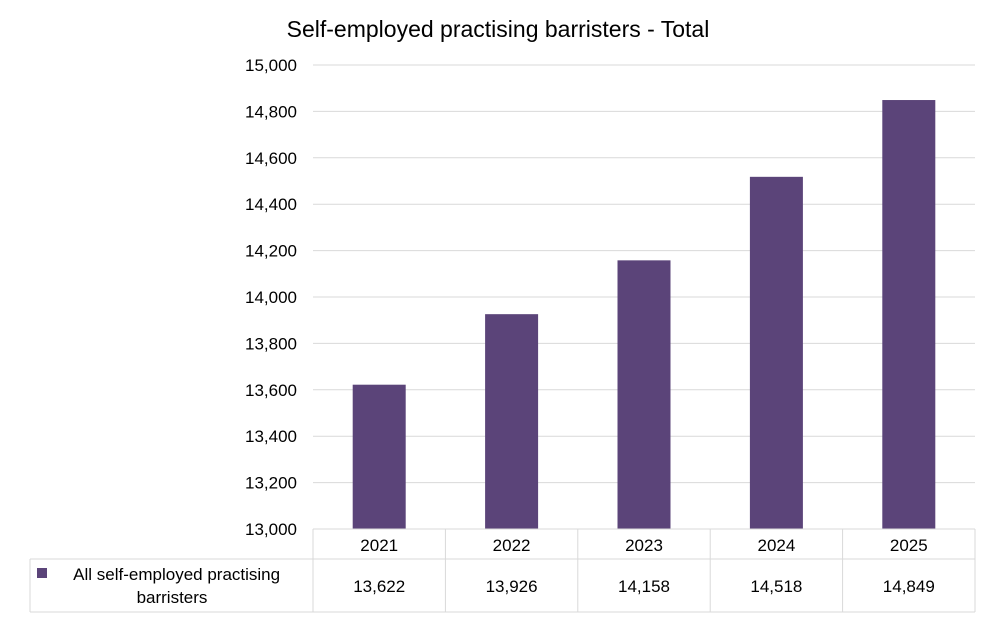 The width and height of the screenshot is (995, 622). I want to click on data-label: 14,158, so click(644, 586).